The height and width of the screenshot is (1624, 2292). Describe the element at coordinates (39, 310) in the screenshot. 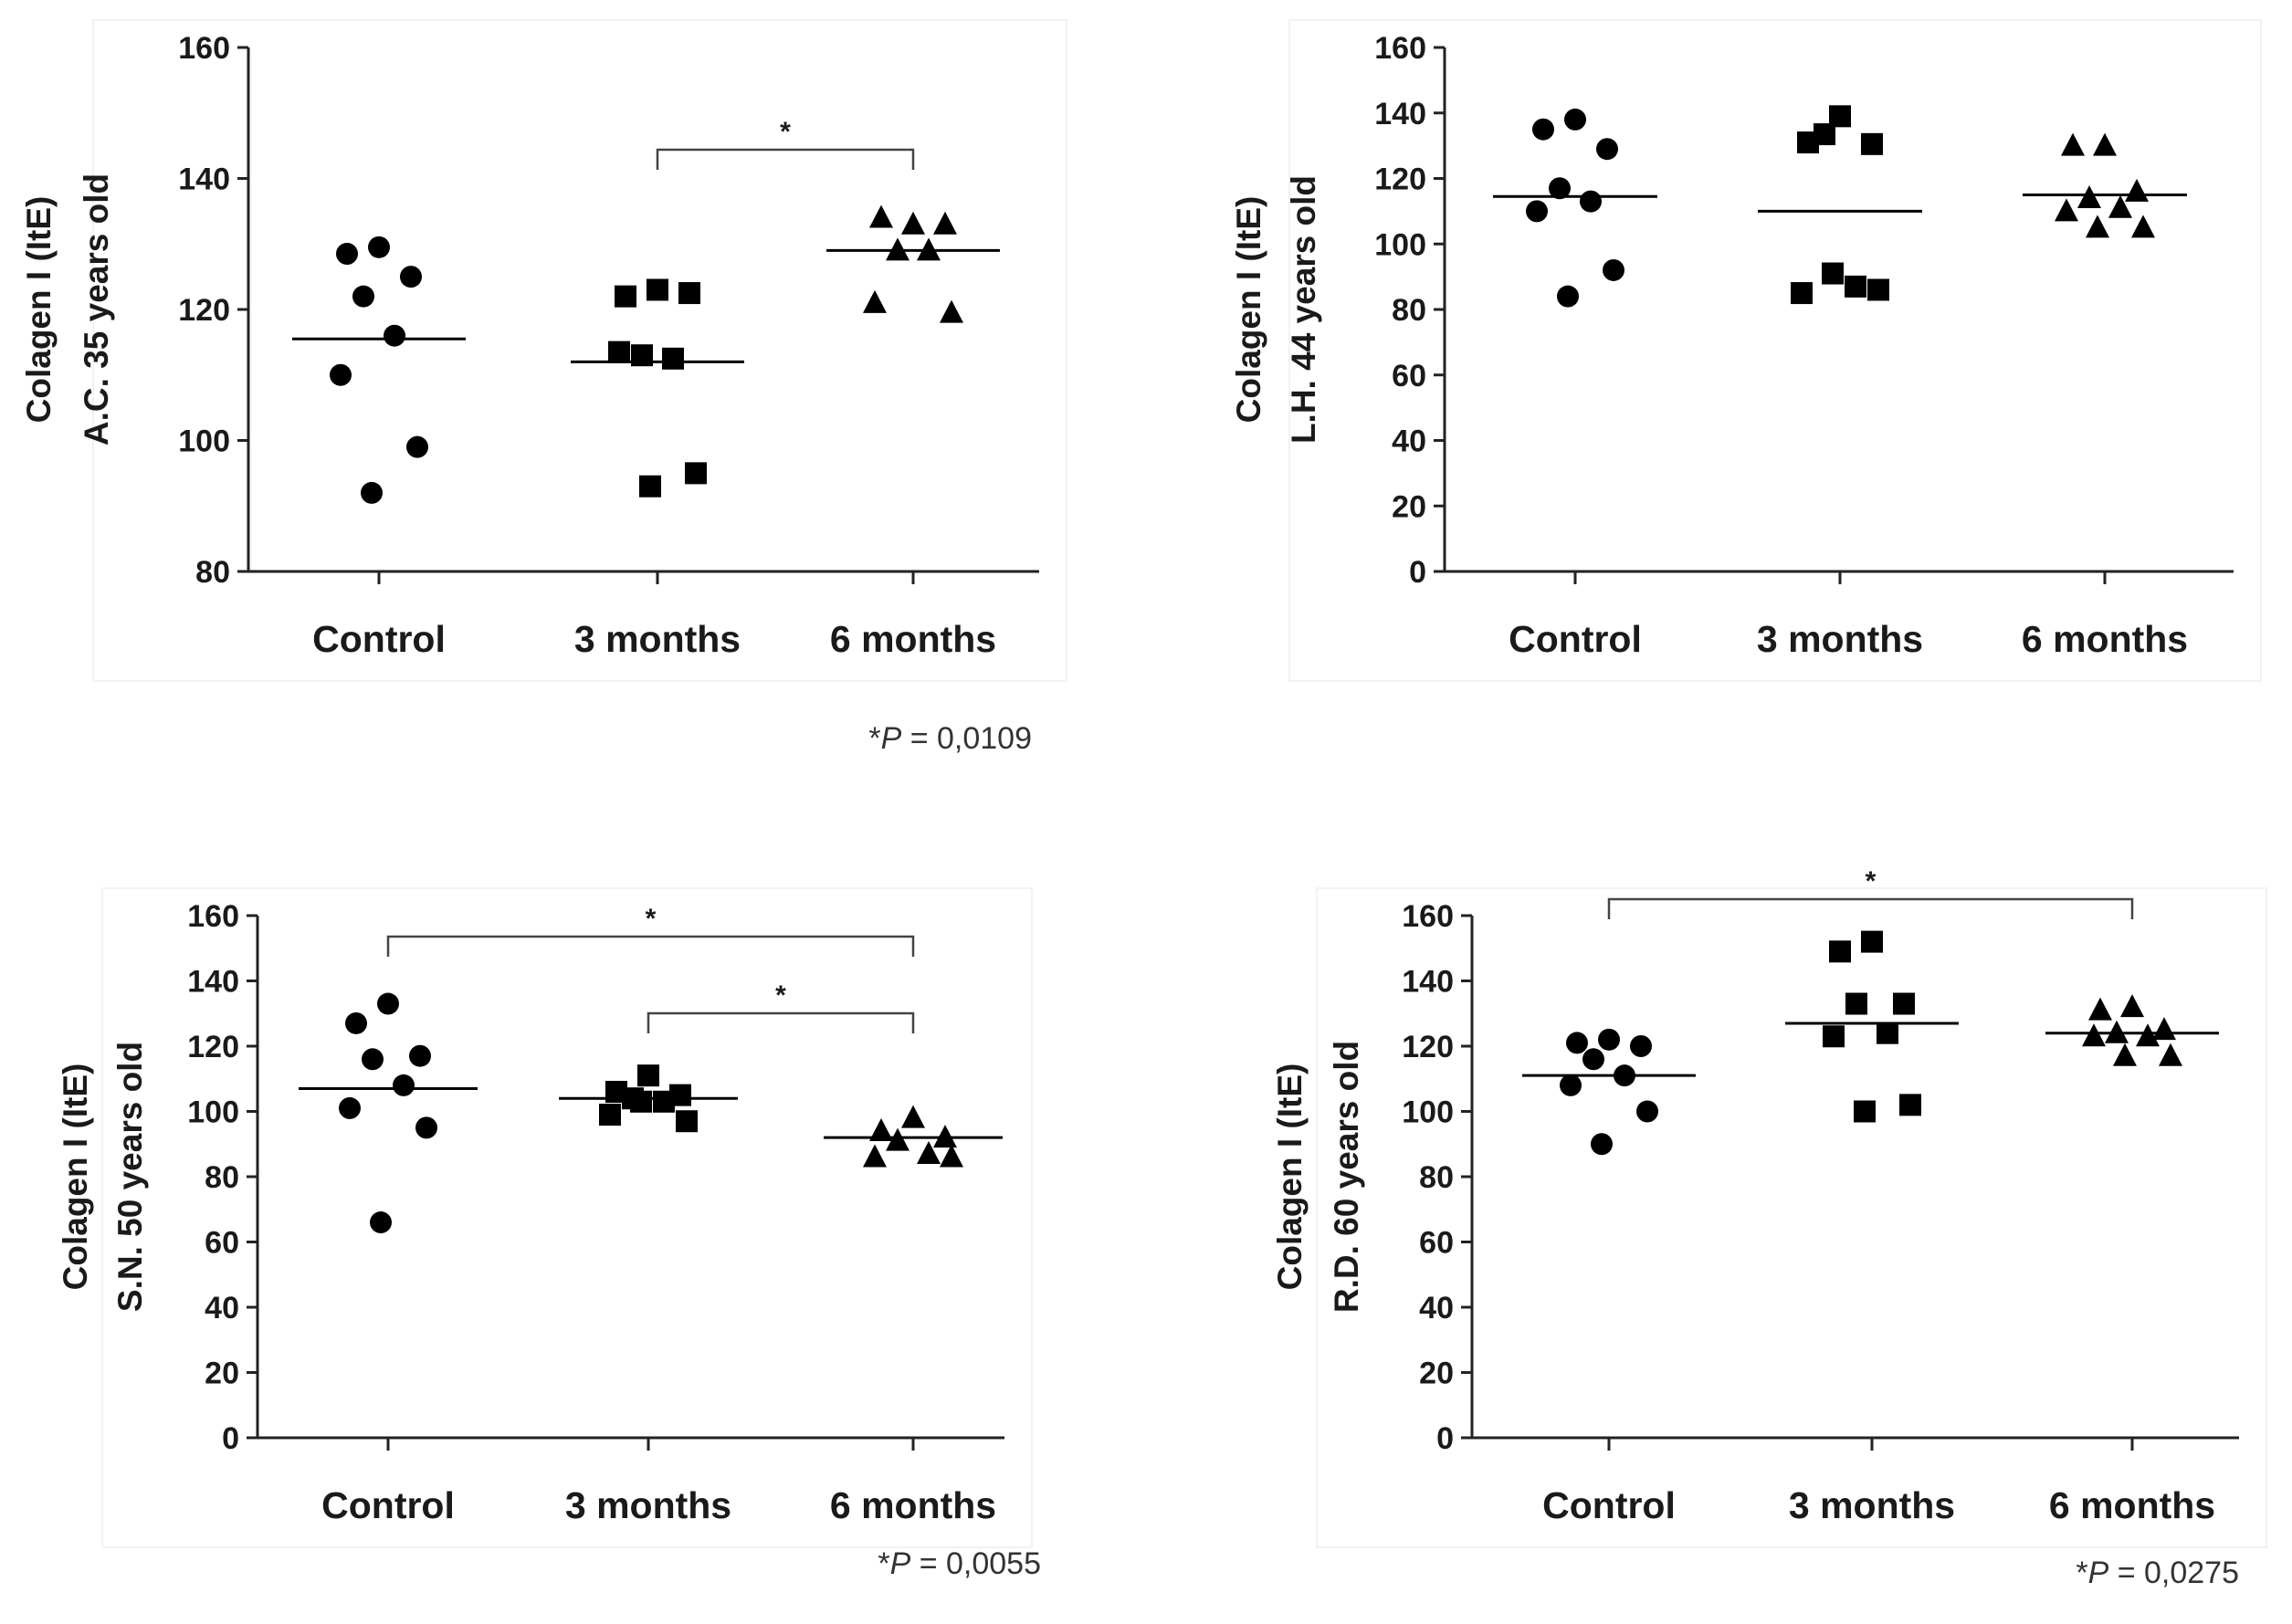

I see `y-axis-label: Colagen I (ItE)` at that location.